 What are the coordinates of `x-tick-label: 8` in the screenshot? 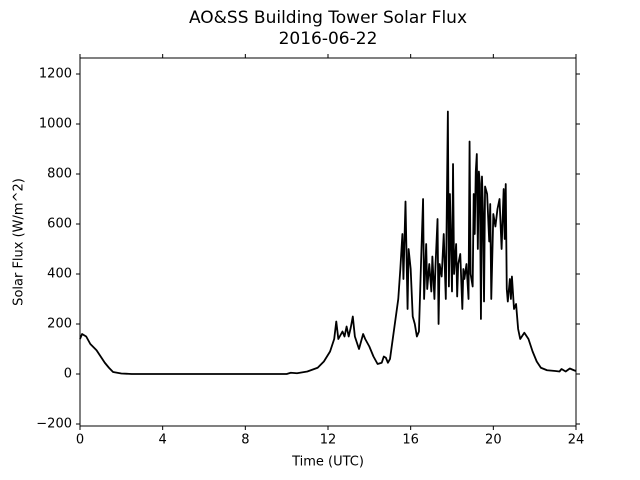 It's located at (245, 440).